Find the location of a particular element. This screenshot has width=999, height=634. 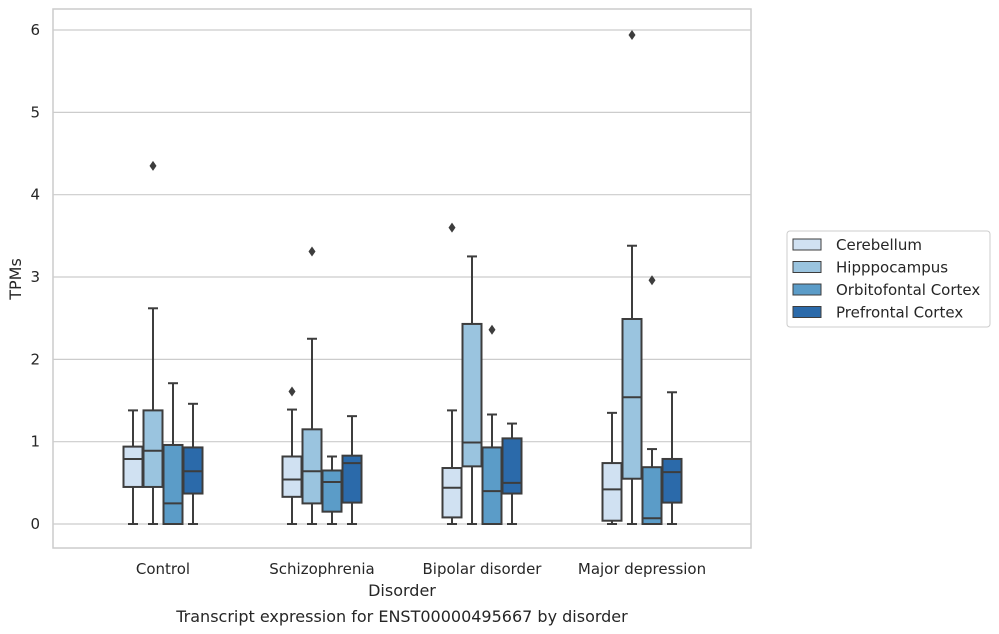

series-group is located at coordinates (432, 458).